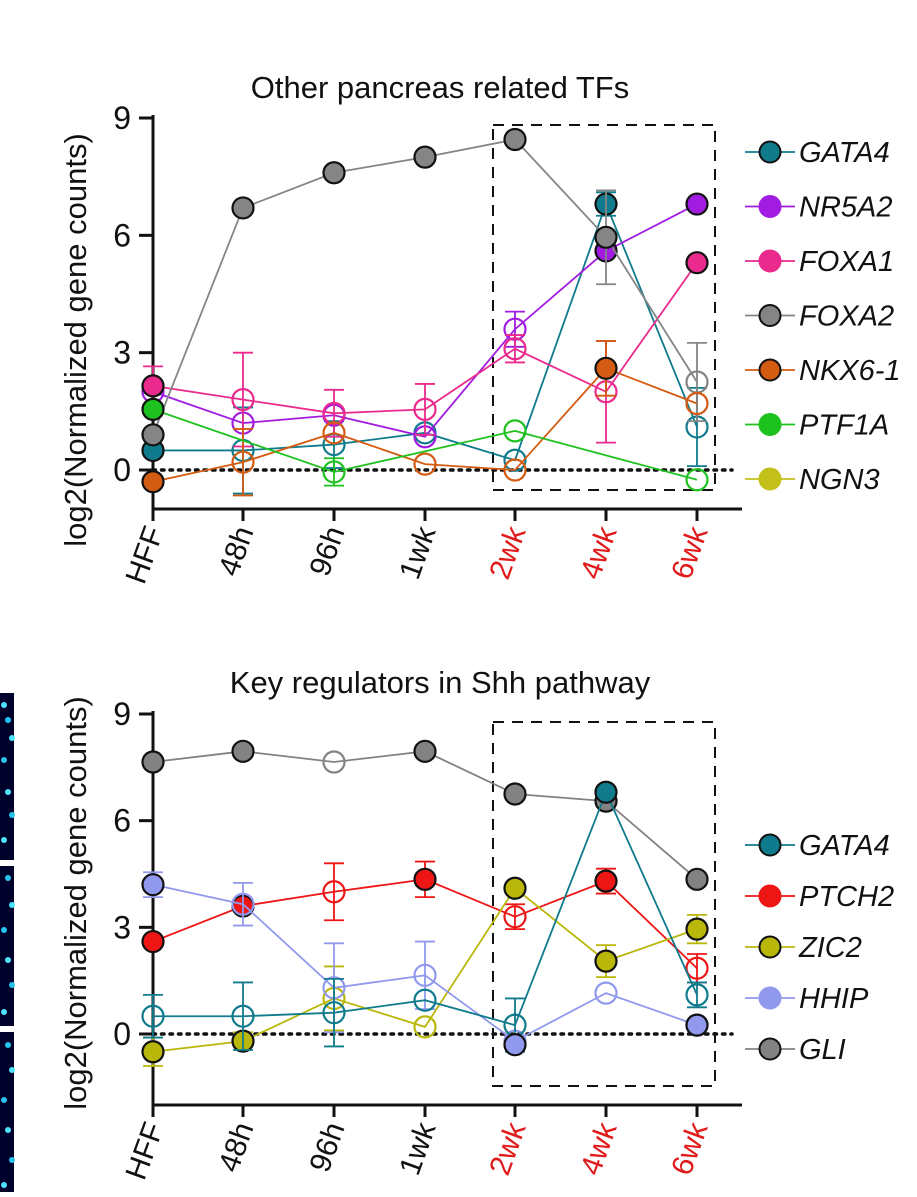 This screenshot has width=917, height=1197. What do you see at coordinates (846, 897) in the screenshot?
I see `legend-label: PTCH2` at bounding box center [846, 897].